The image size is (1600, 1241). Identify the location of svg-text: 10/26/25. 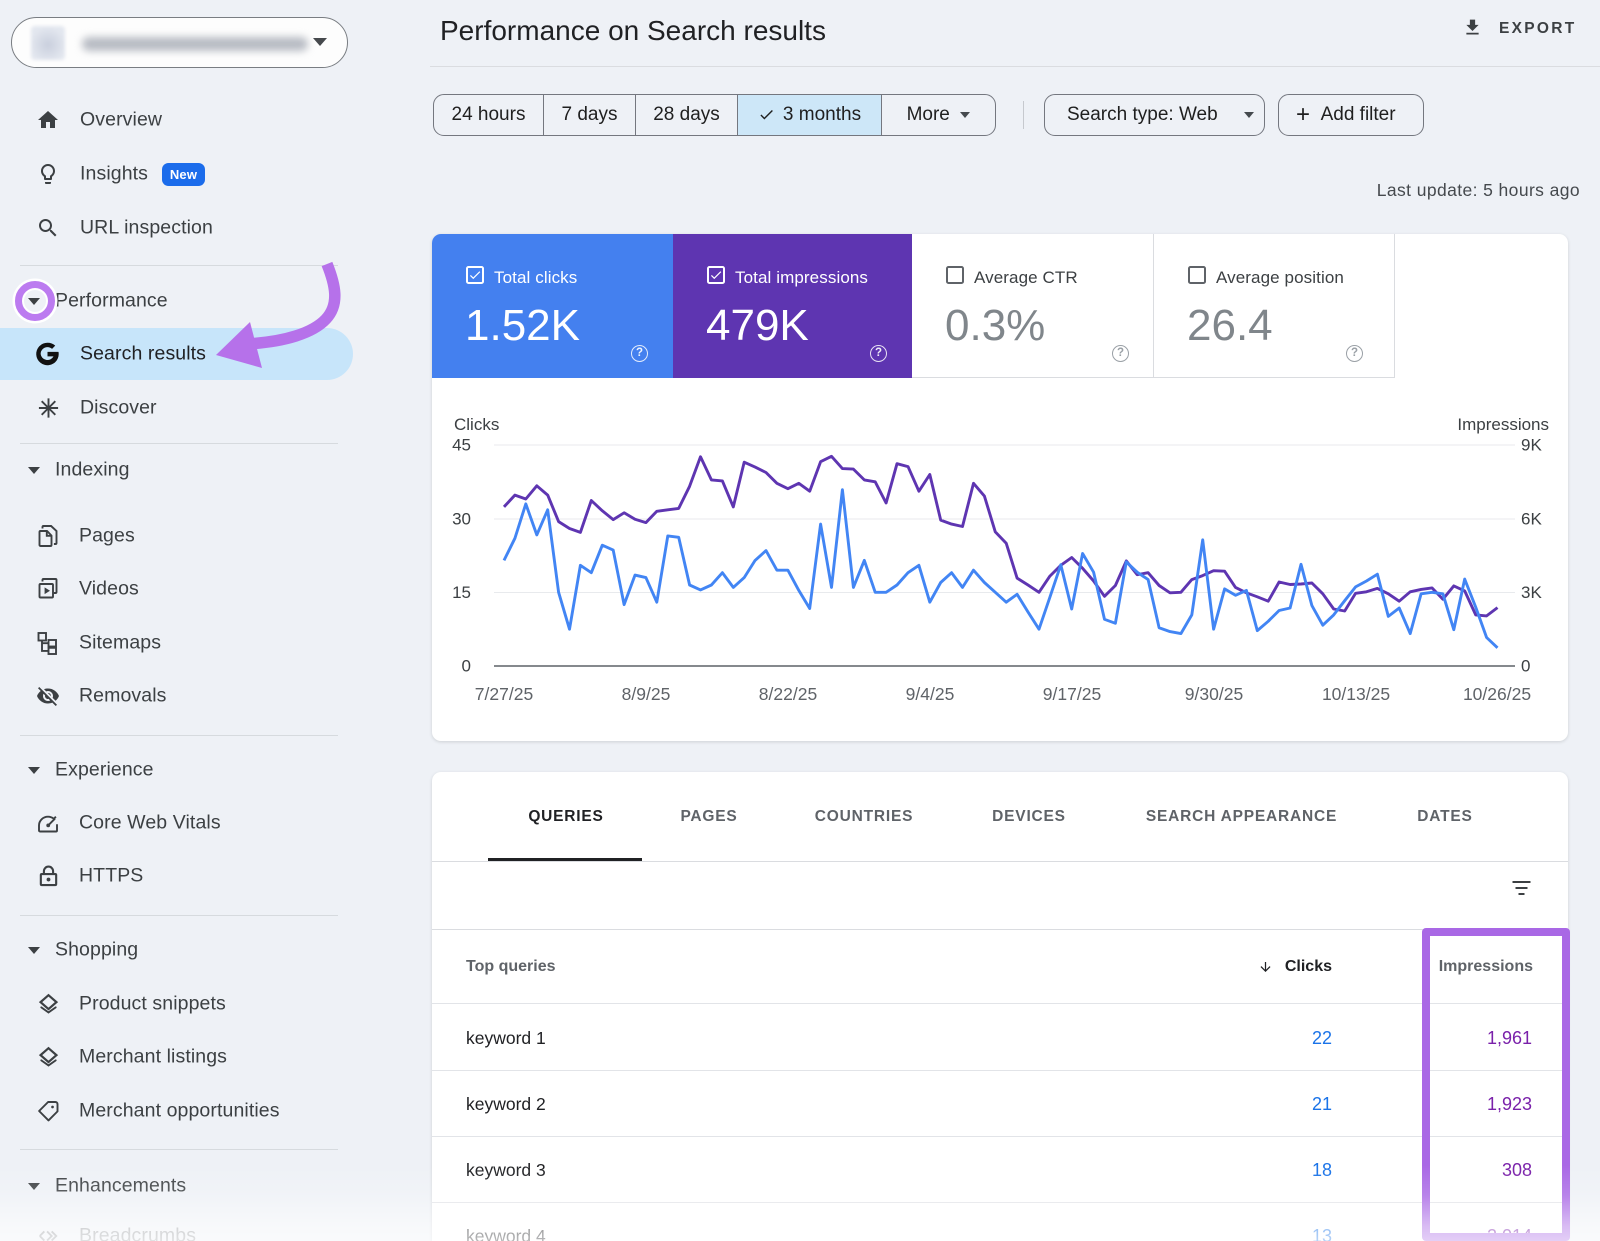
(1497, 694).